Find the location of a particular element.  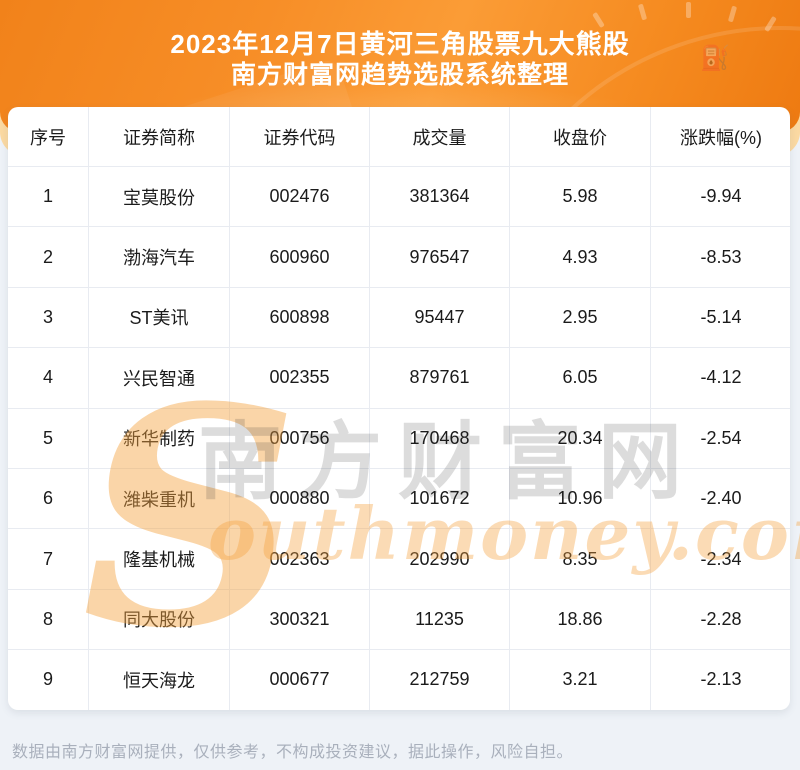

column-header-change: 涨跌幅(%) is located at coordinates (720, 137).